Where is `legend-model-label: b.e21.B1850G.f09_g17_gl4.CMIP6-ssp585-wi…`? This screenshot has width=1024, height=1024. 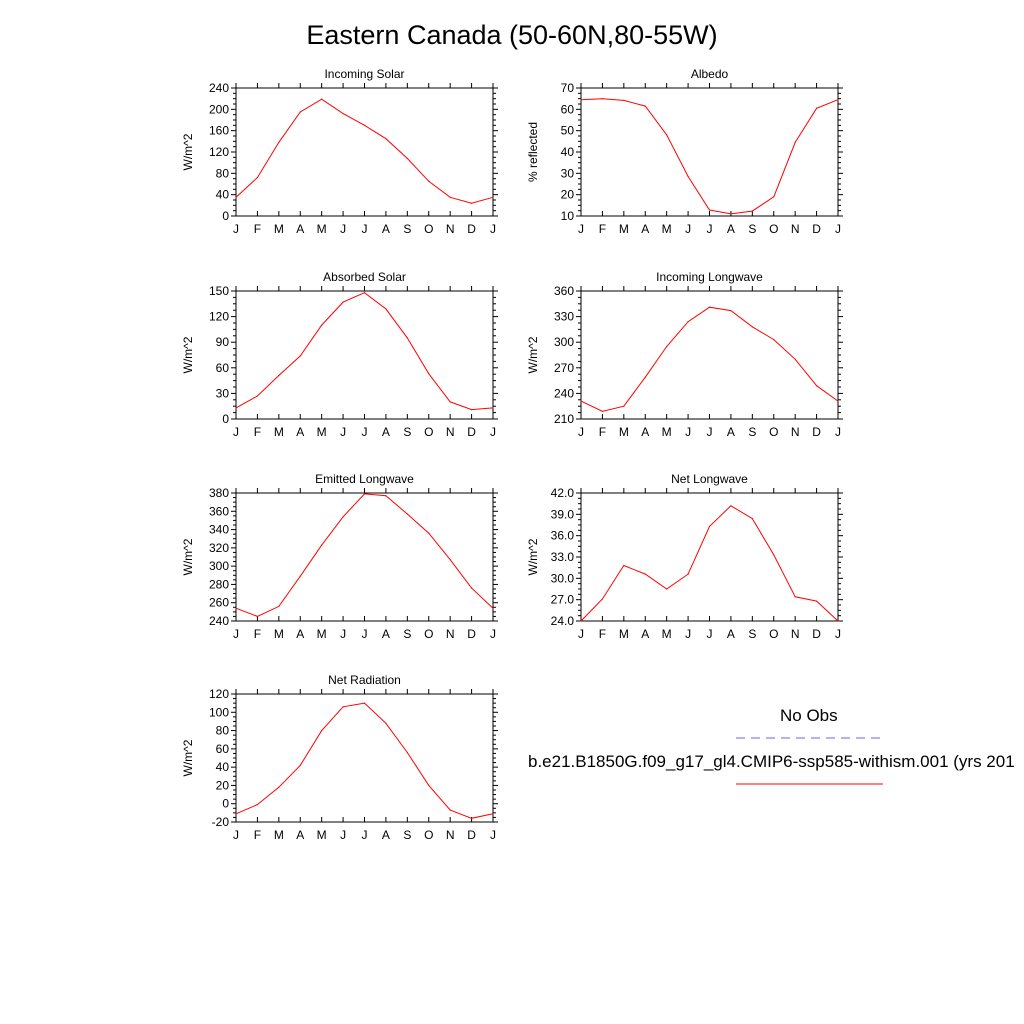 legend-model-label: b.e21.B1850G.f09_g17_gl4.CMIP6-ssp585-wi… is located at coordinates (771, 761).